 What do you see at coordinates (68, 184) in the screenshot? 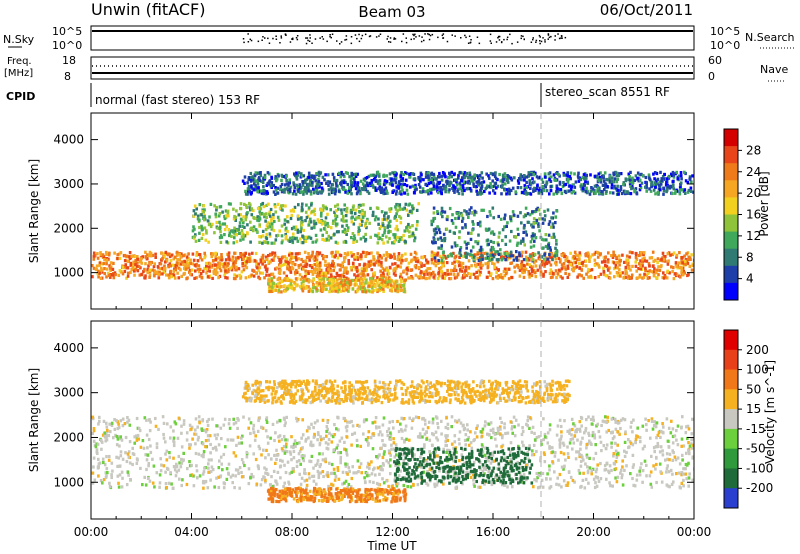
I see `range-tick-label: 3000` at bounding box center [68, 184].